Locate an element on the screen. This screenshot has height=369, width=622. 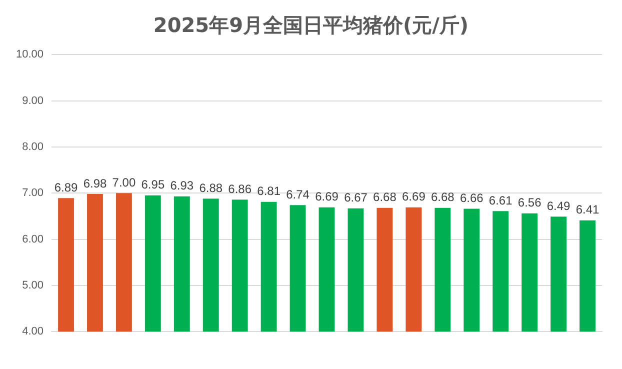
data-label: 6.95 is located at coordinates (153, 185).